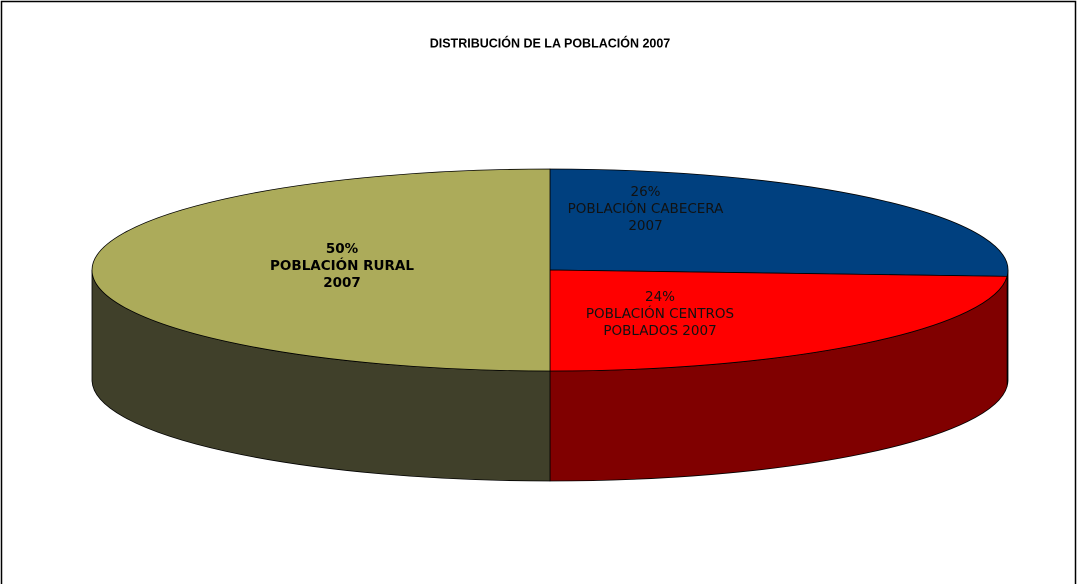 This screenshot has height=584, width=1078. Describe the element at coordinates (550, 42) in the screenshot. I see `chart-title: DISTRIBUCIÓN DE LA POBLACIÓN 2007` at that location.